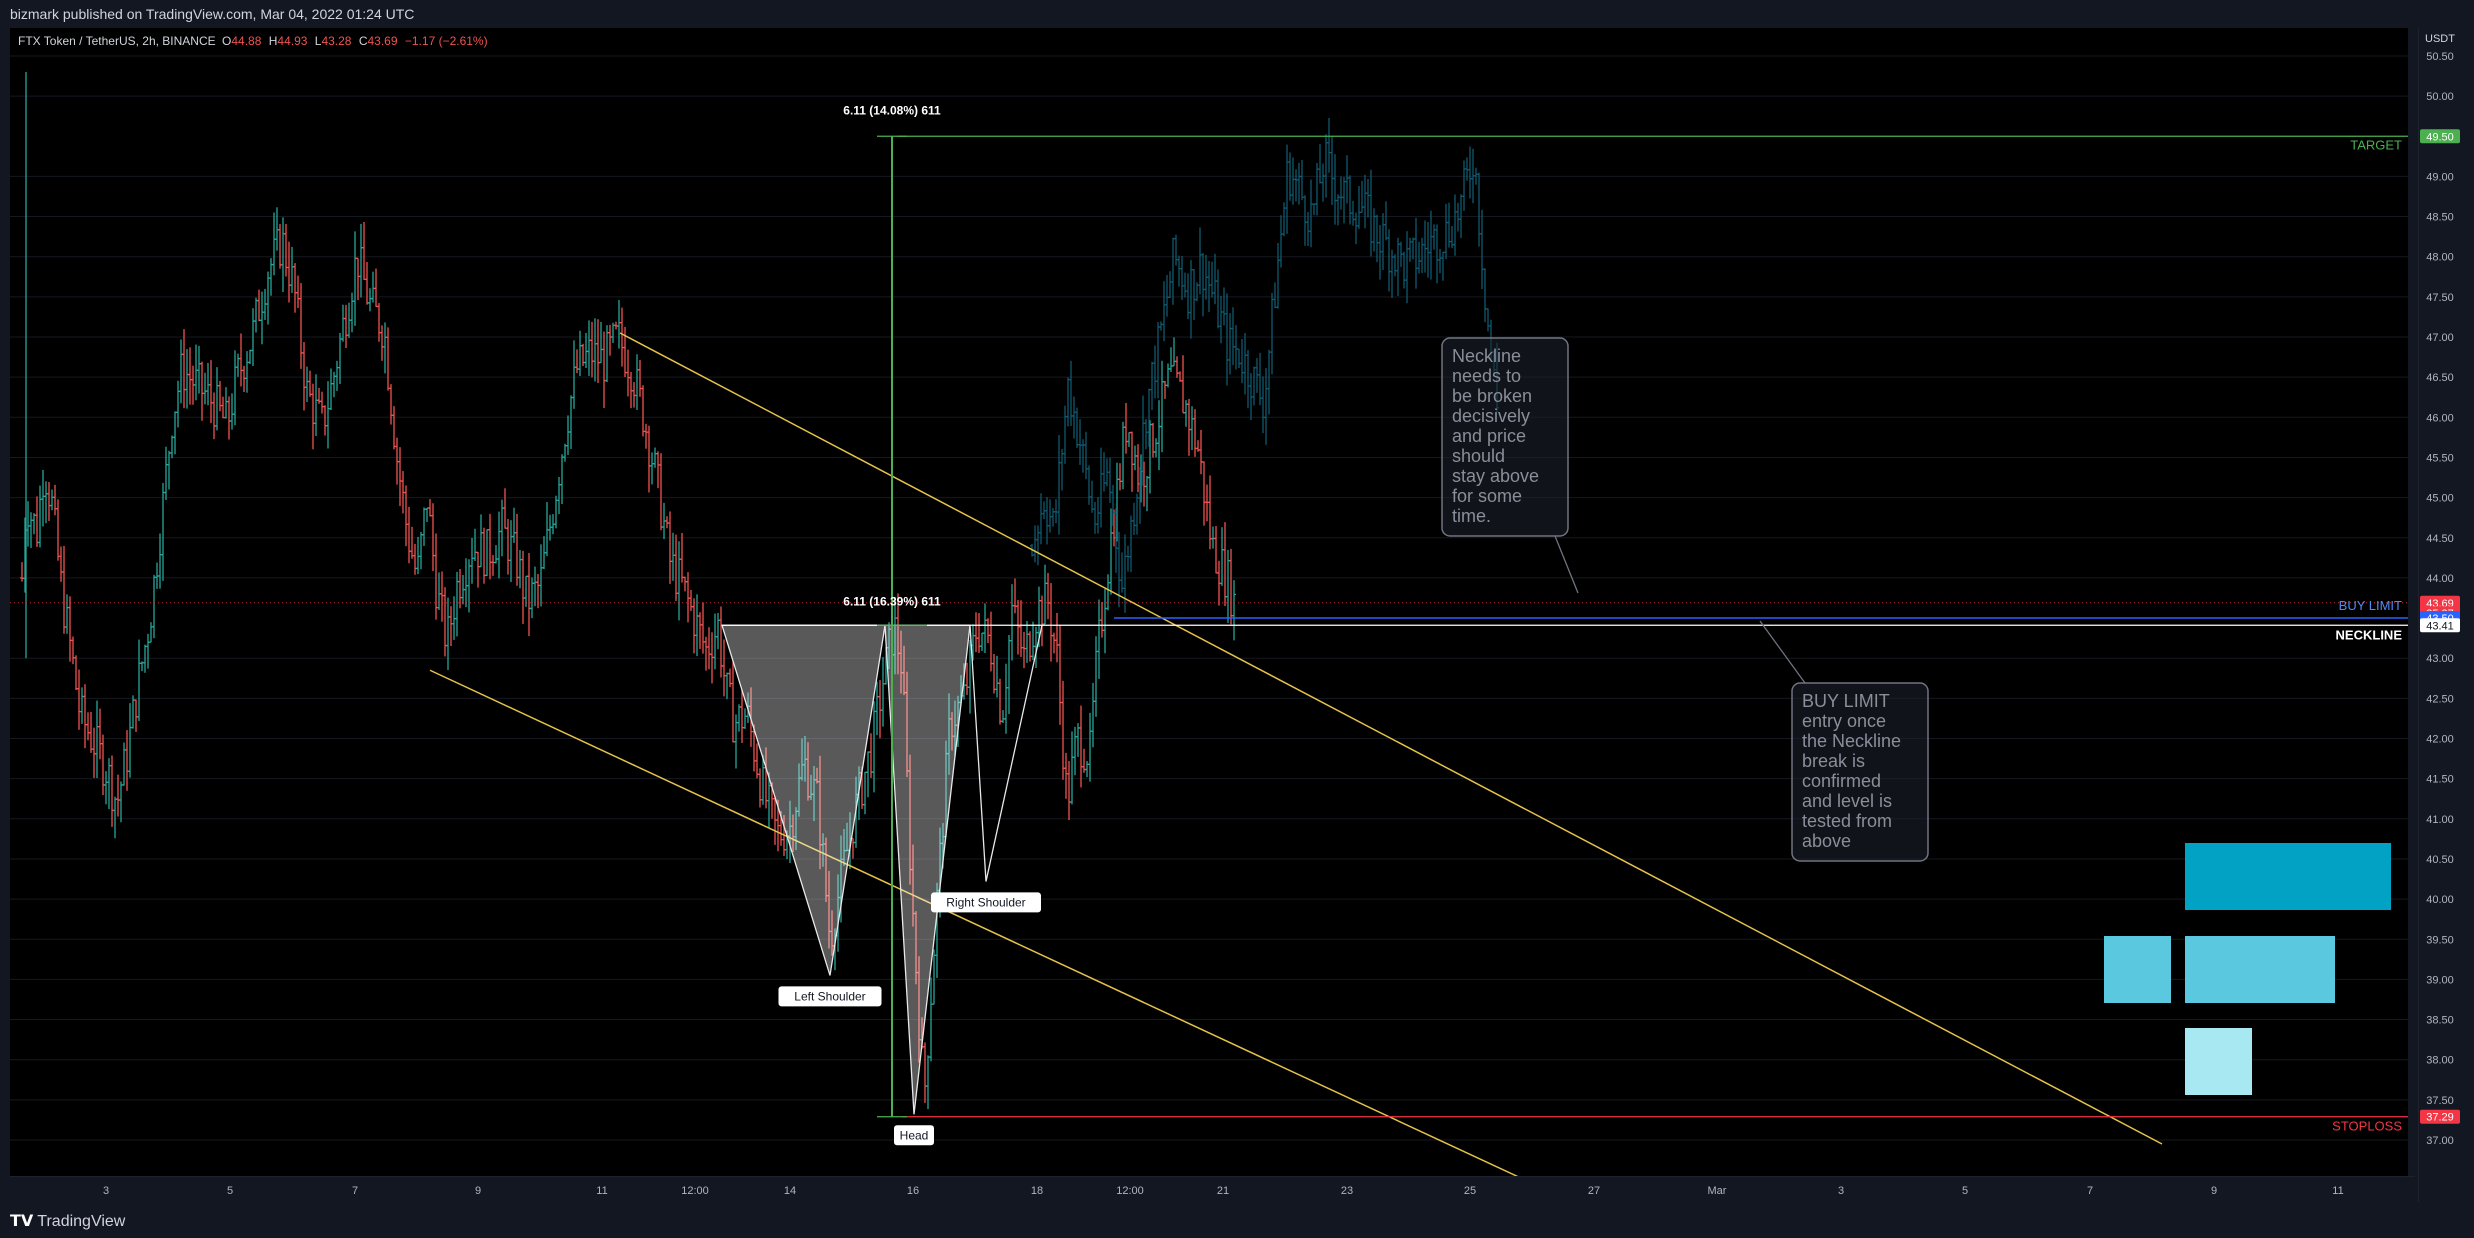 The image size is (2474, 1238). What do you see at coordinates (1833, 761) in the screenshot?
I see `buy-limit-note-line: break is` at bounding box center [1833, 761].